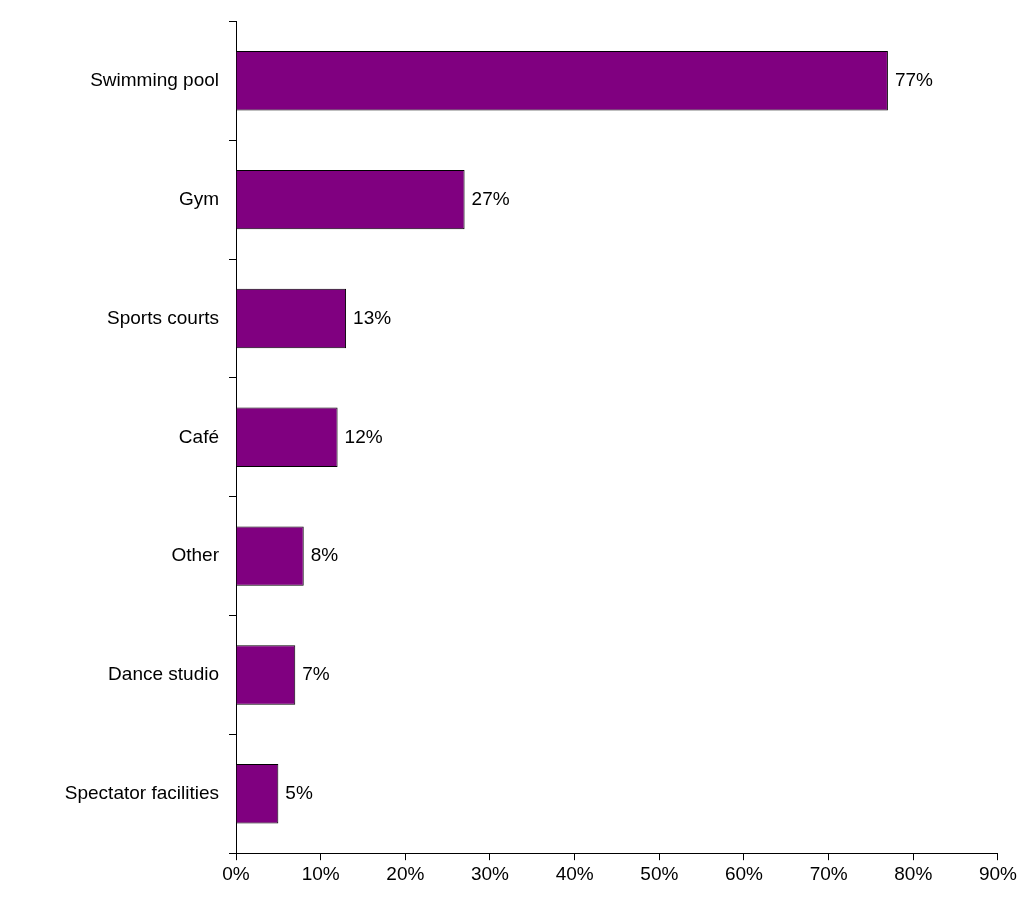 The width and height of the screenshot is (1020, 899). Describe the element at coordinates (163, 317) in the screenshot. I see `y-tick-label: Sports courts` at that location.